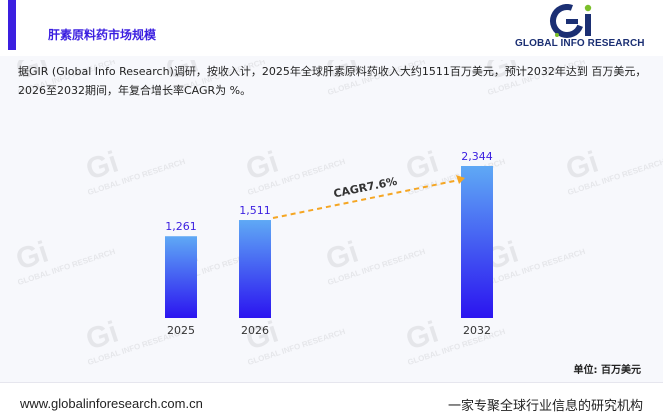 The image size is (663, 418). I want to click on unit-label: 单位: 百万美元, so click(607, 370).